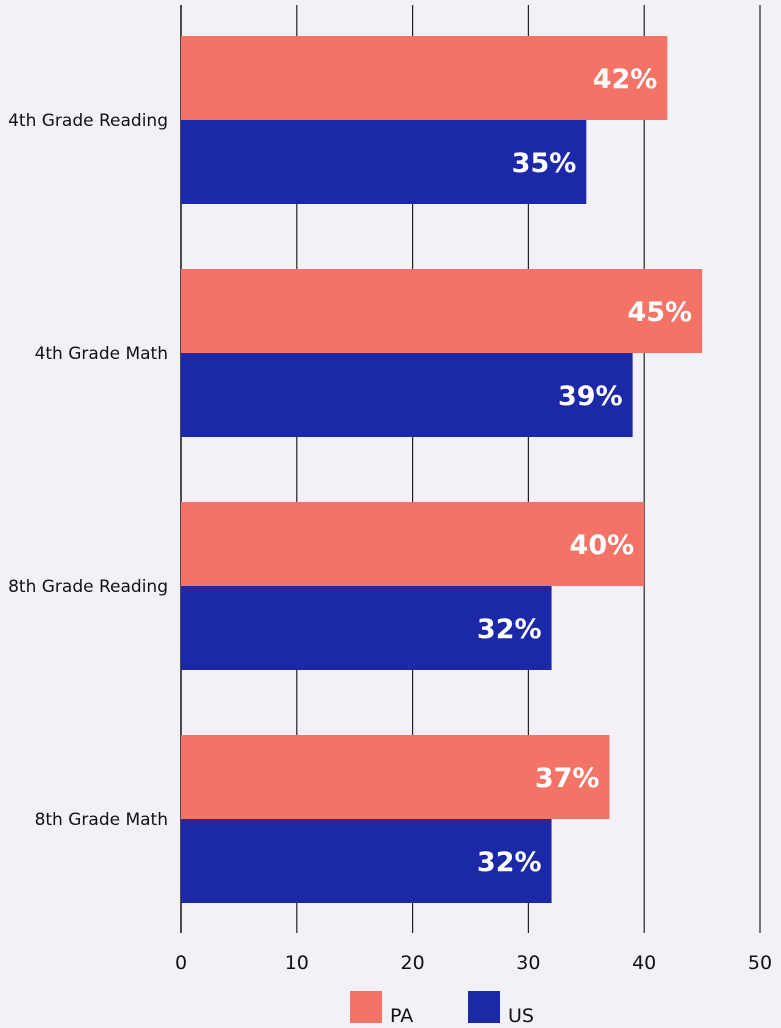 The width and height of the screenshot is (781, 1028). Describe the element at coordinates (297, 963) in the screenshot. I see `x-tick-label: 10` at that location.